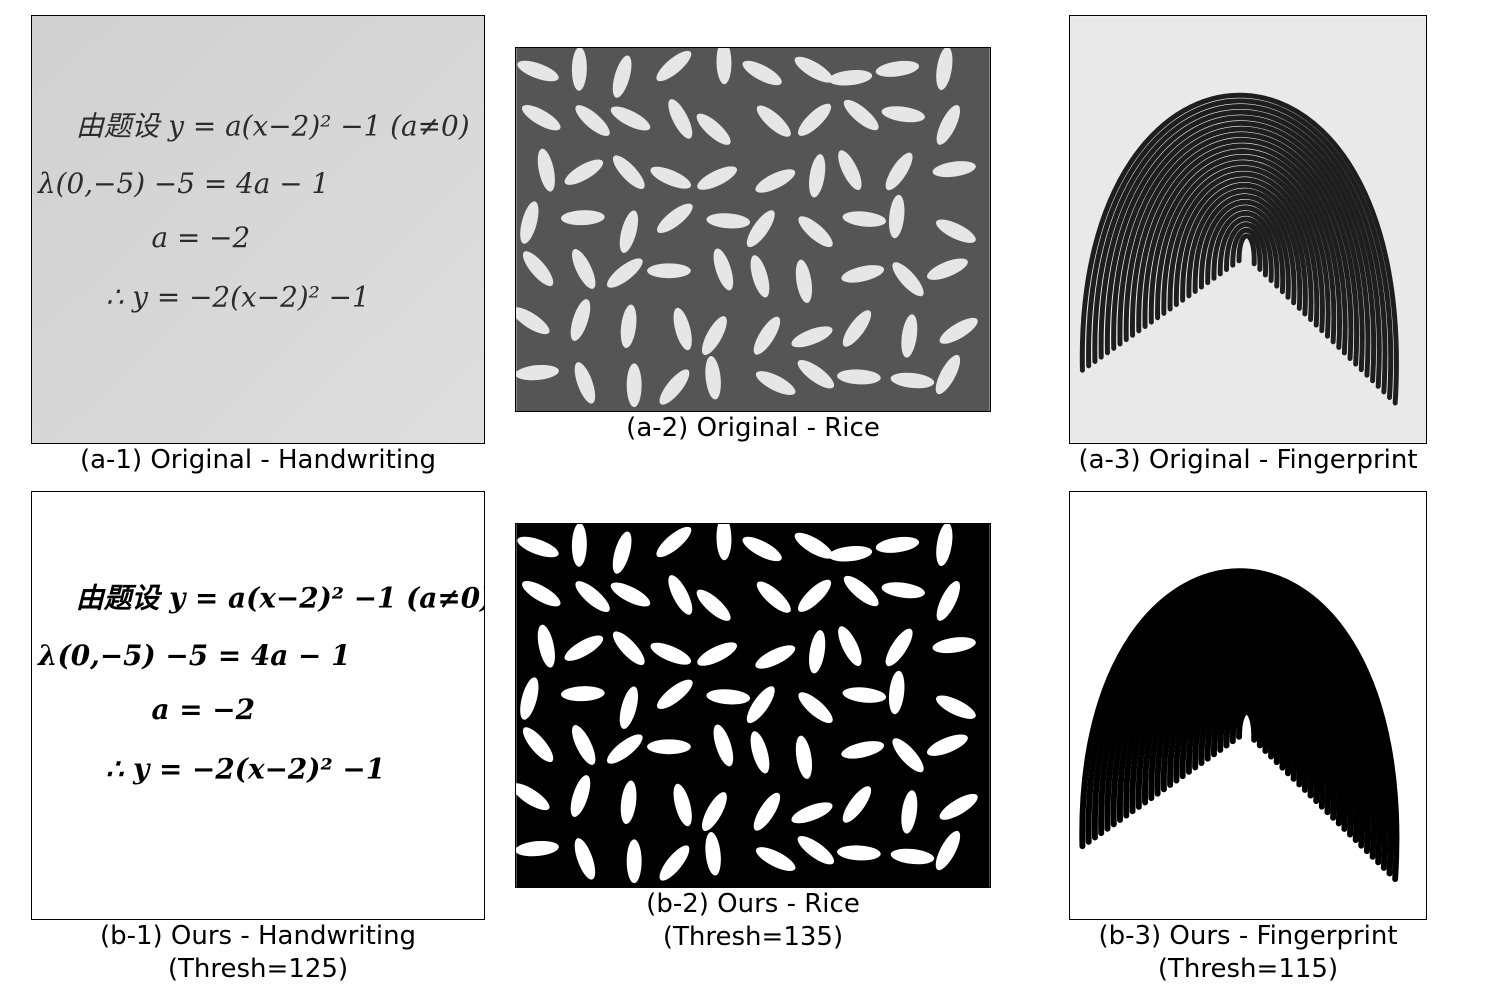  What do you see at coordinates (203, 709) in the screenshot?
I see `handwriting-bin-line-3: a = −2` at bounding box center [203, 709].